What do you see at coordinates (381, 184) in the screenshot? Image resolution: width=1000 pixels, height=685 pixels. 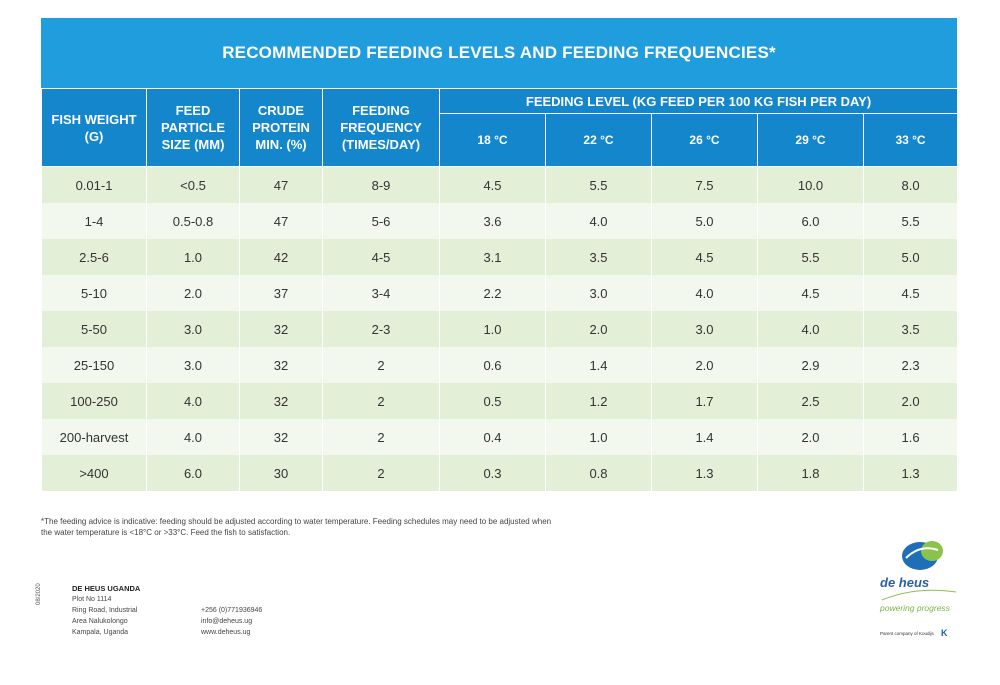 I see `table-cell: 8-9` at bounding box center [381, 184].